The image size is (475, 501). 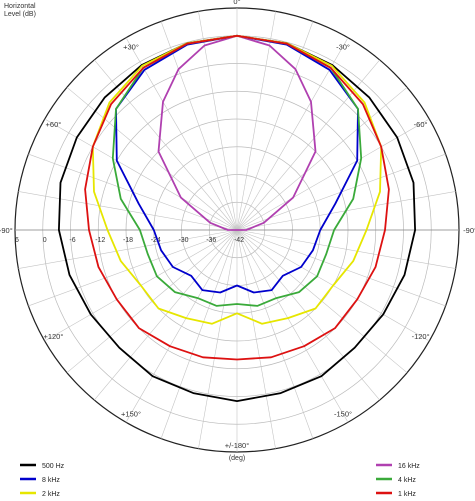 I want to click on legend-label: 4 kHz, so click(x=407, y=480).